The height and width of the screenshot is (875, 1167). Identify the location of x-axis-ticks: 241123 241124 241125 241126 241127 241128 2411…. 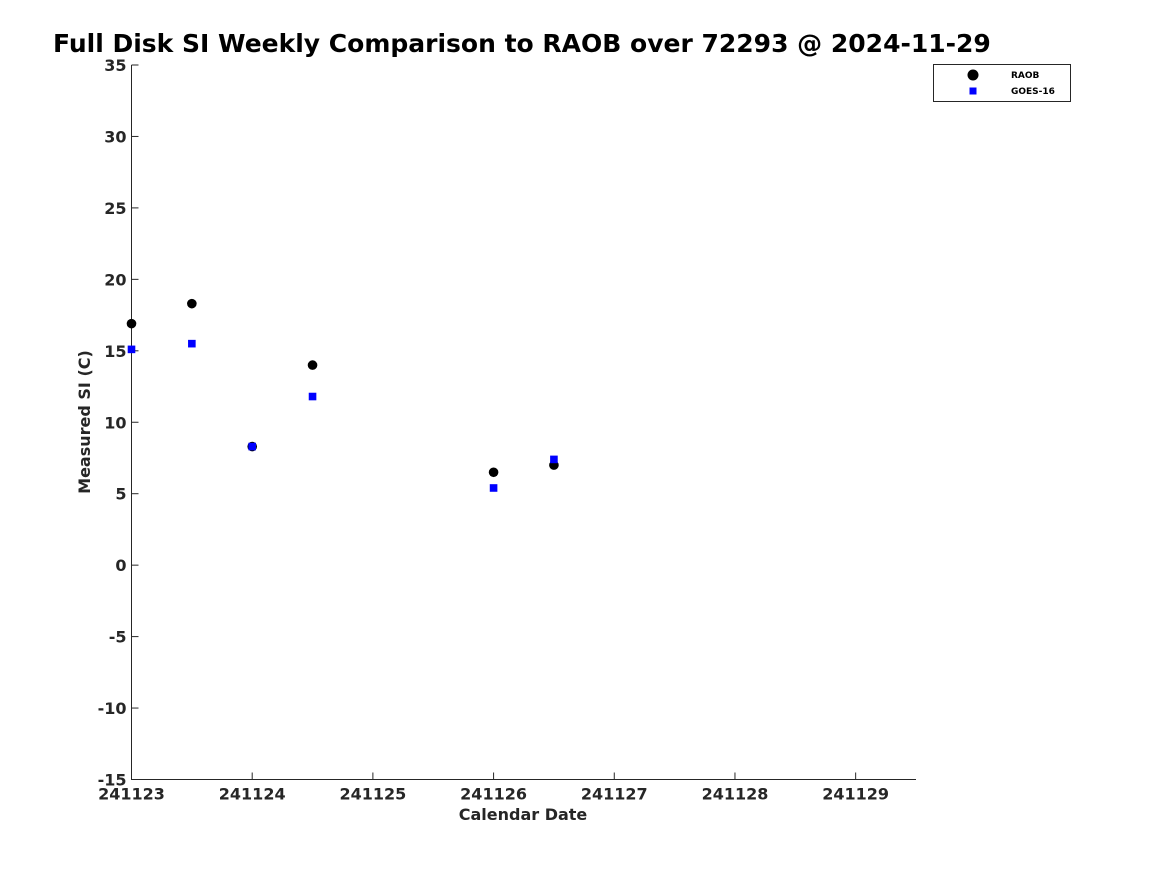
(493, 788).